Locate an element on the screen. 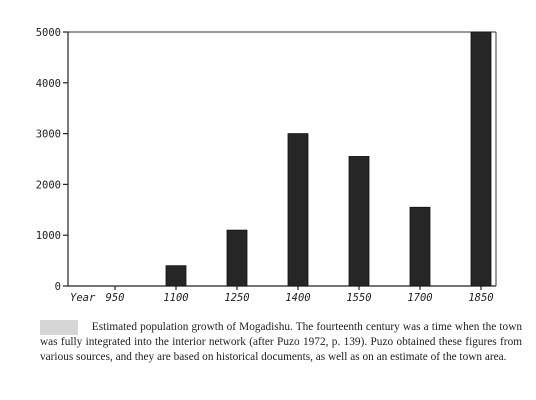 The height and width of the screenshot is (400, 536). x-tick-label-1100: 1100 is located at coordinates (175, 298).